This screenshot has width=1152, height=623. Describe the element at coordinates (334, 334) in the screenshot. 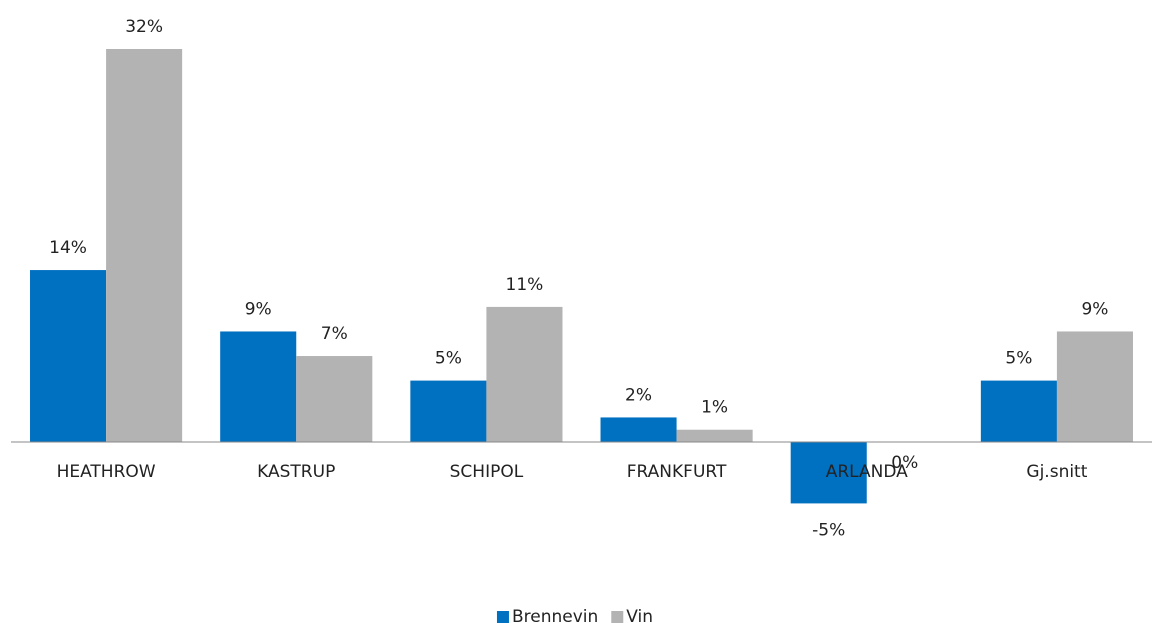

I see `data-label: 7%` at that location.